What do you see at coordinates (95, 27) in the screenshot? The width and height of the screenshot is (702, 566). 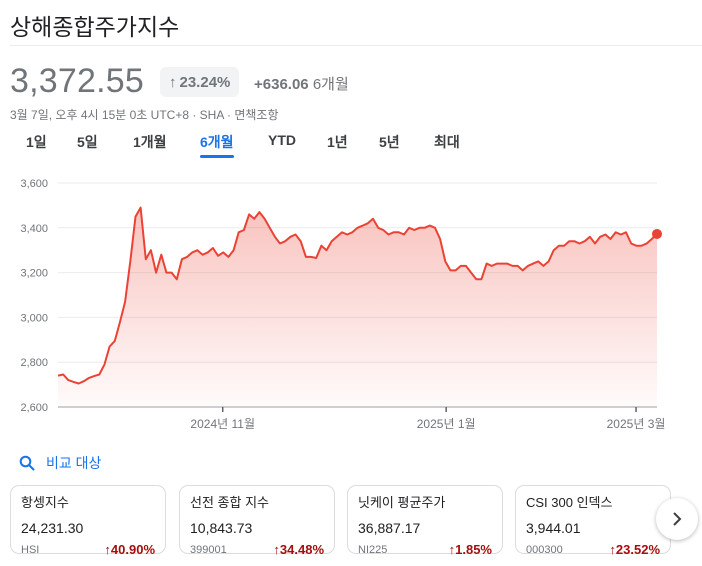 I see `page-title: 상해종합주가지수` at bounding box center [95, 27].